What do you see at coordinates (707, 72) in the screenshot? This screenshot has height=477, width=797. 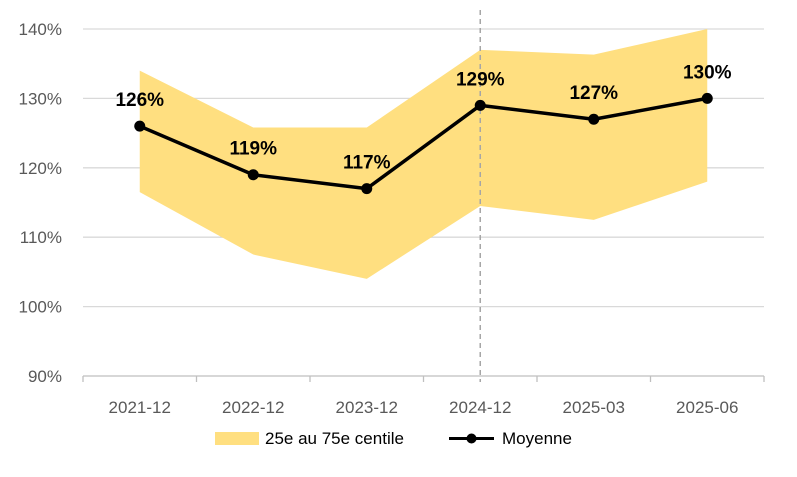 I see `data-label: 130%` at bounding box center [707, 72].